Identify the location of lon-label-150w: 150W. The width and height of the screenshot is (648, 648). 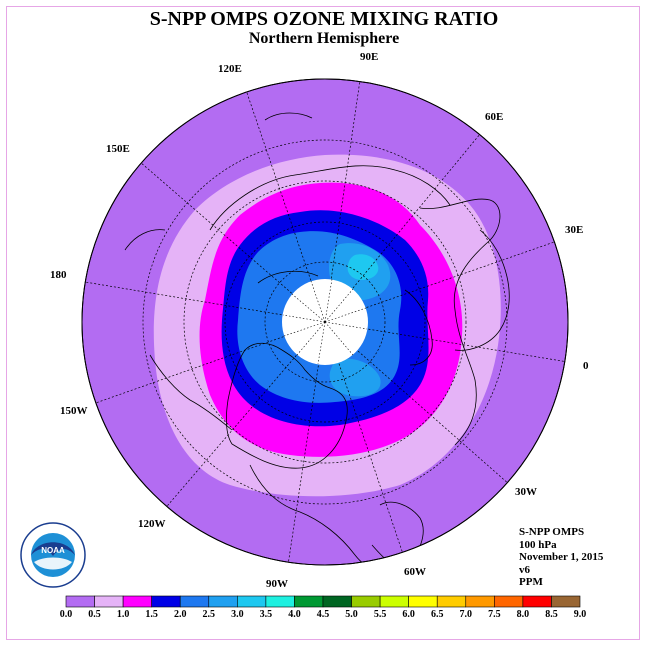
(74, 411).